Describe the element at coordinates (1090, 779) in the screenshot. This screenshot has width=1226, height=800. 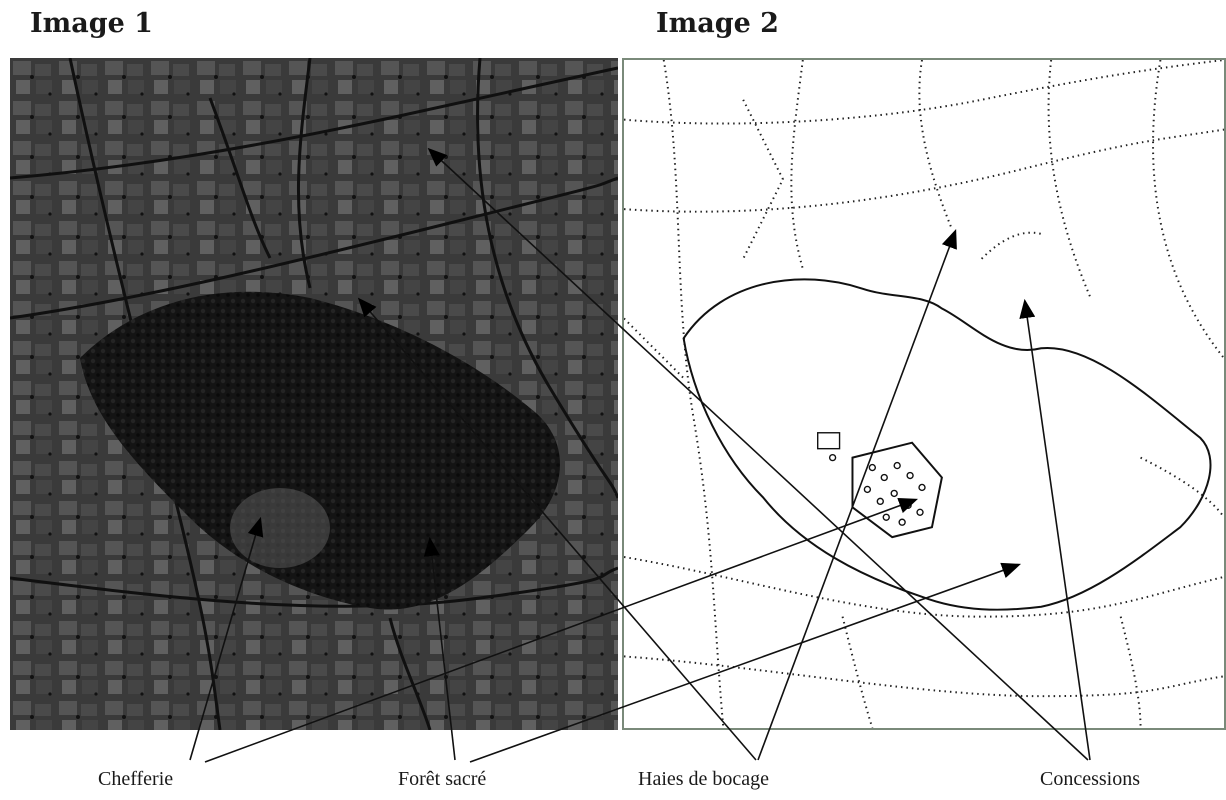
I see `label-concessions: Concessions` at that location.